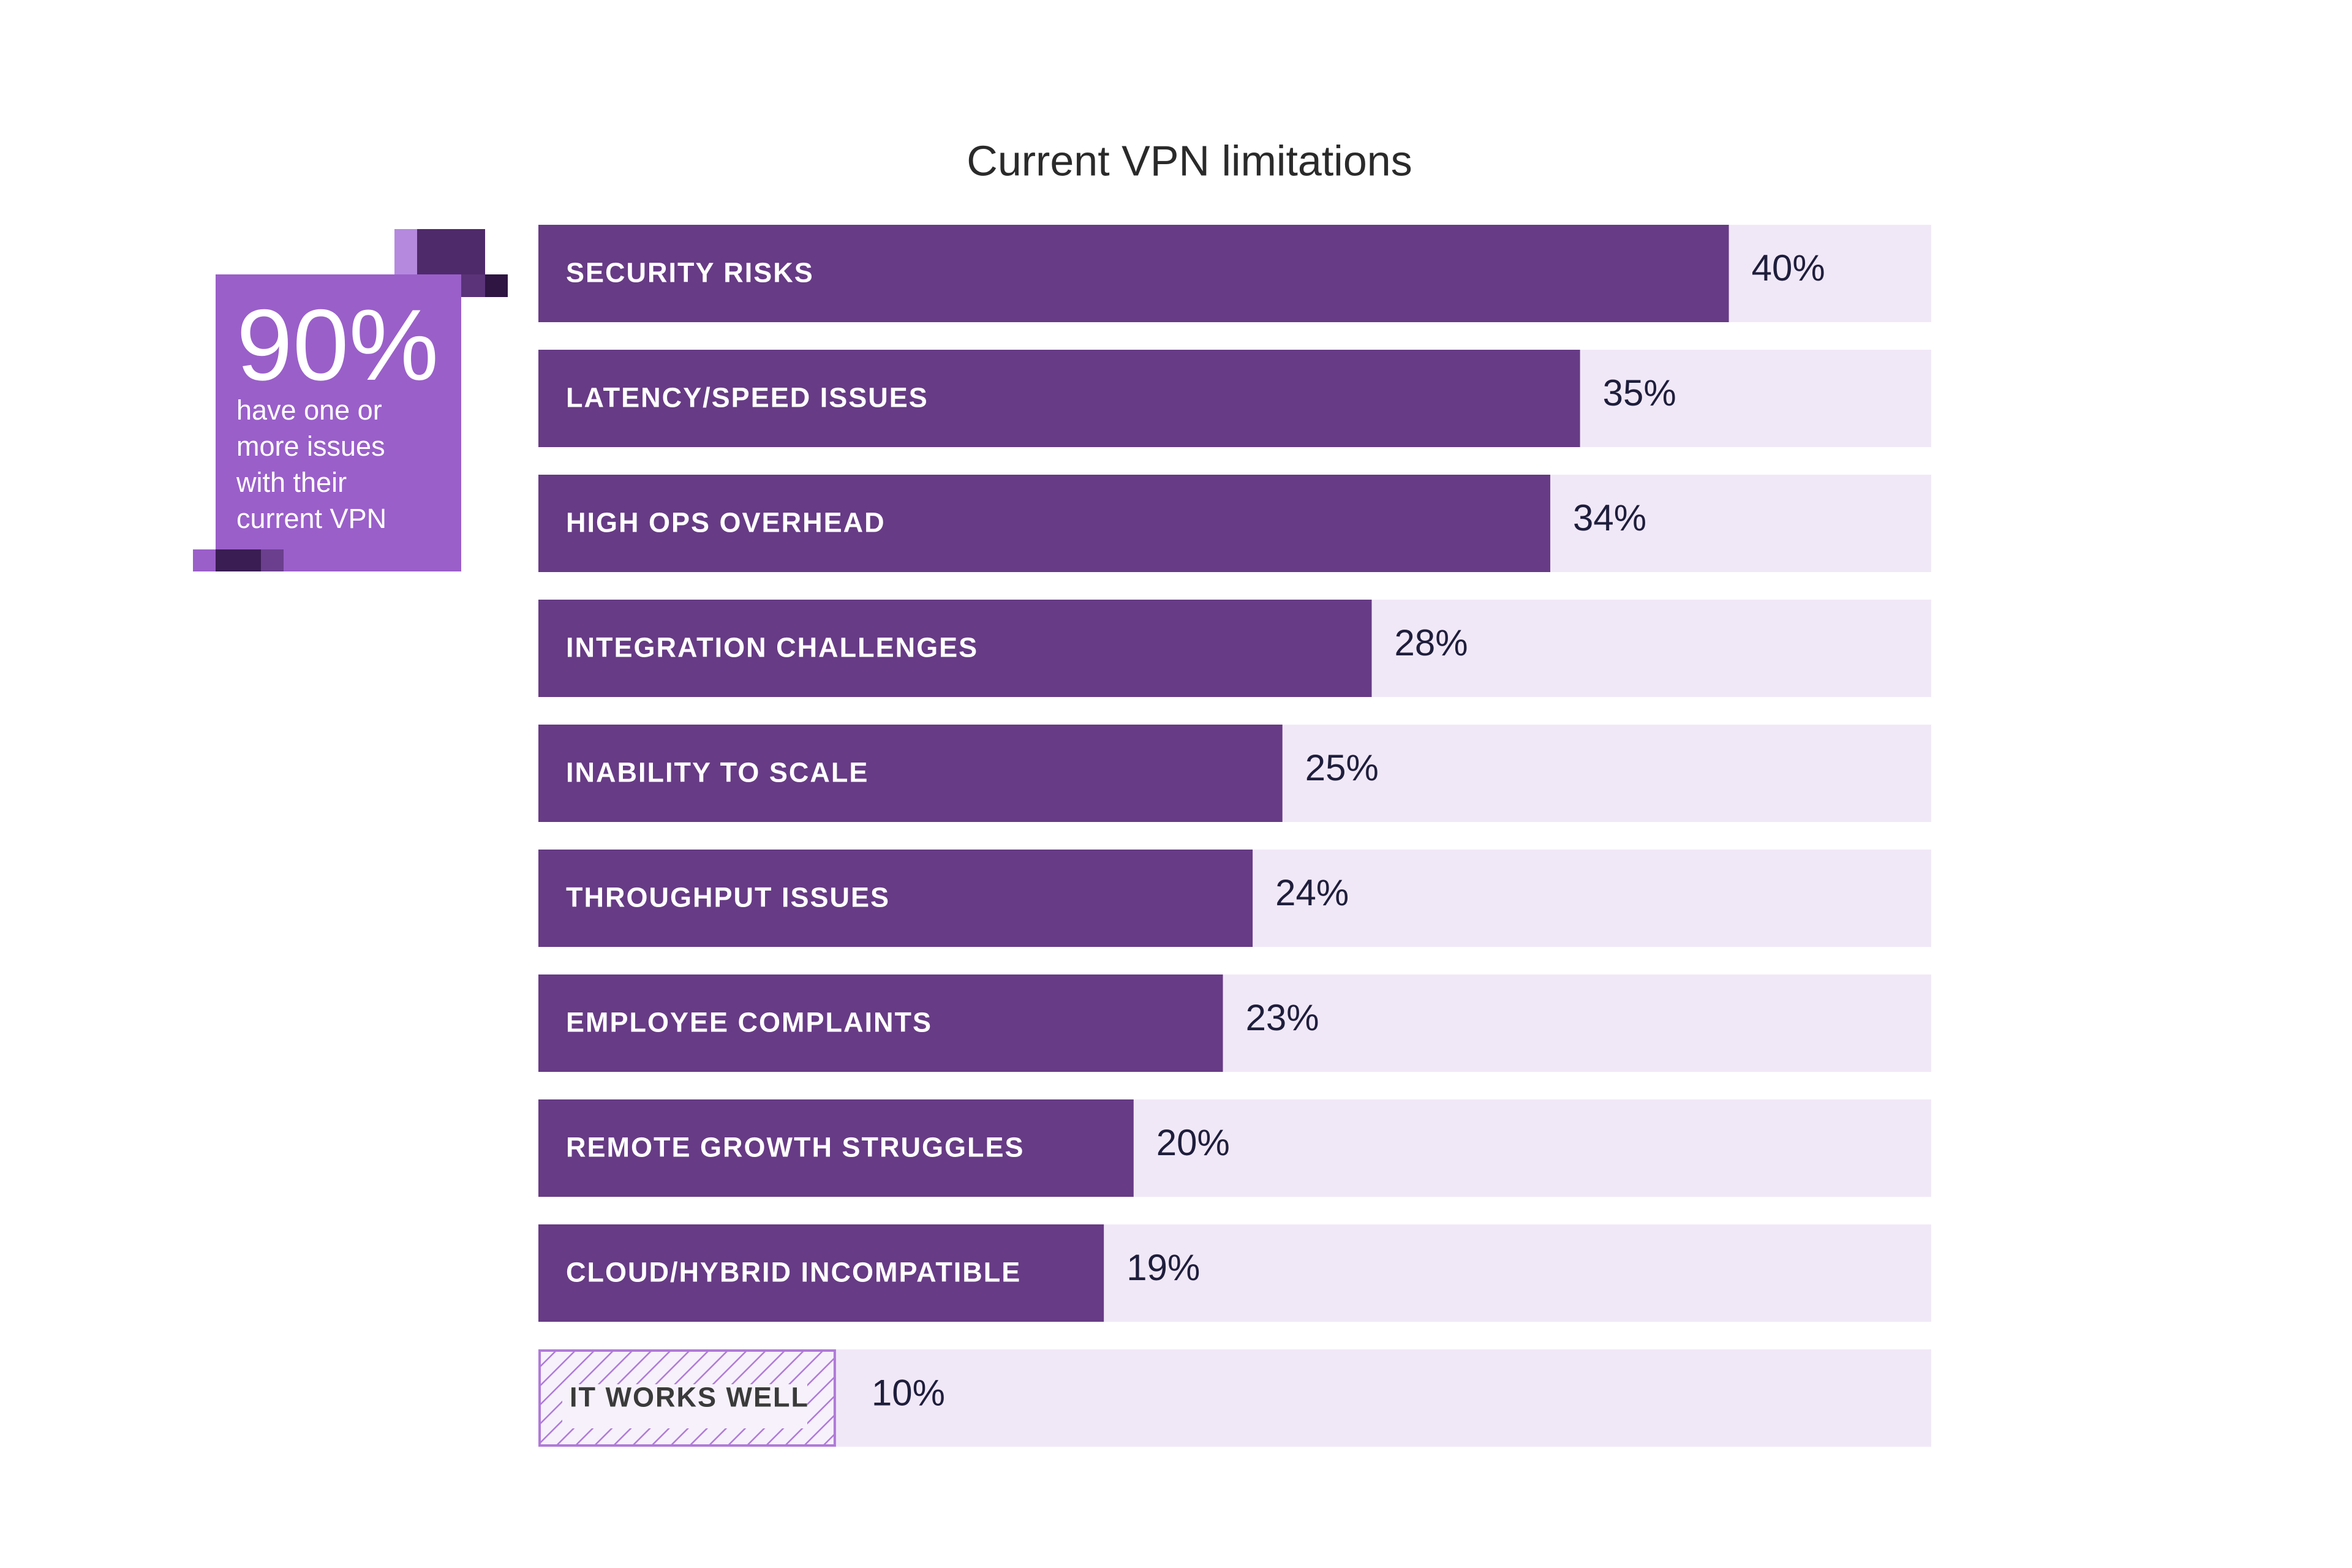 The height and width of the screenshot is (1568, 2352). What do you see at coordinates (728, 897) in the screenshot?
I see `category-label: THROUGHPUT ISSUES` at bounding box center [728, 897].